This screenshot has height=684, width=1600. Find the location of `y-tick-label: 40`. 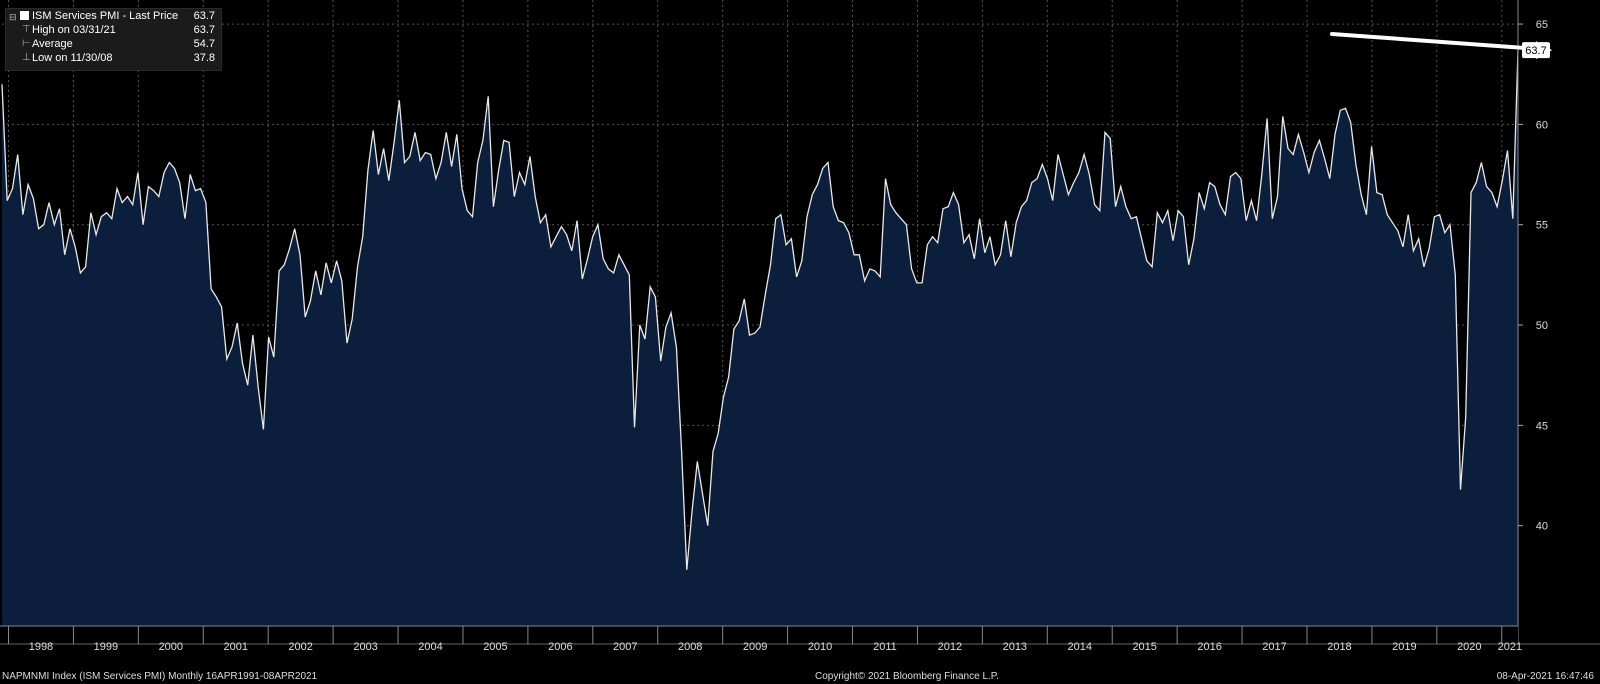

y-tick-label: 40 is located at coordinates (1542, 527).